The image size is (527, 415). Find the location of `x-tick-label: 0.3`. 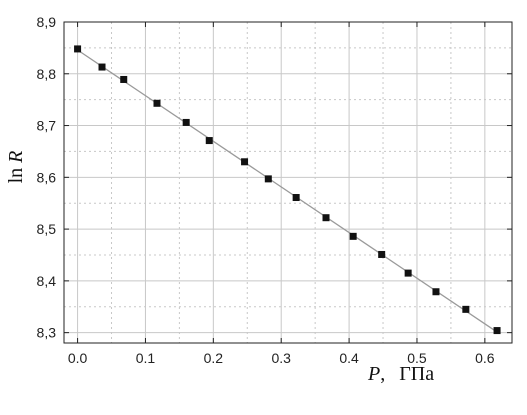

x-tick-label: 0.3 is located at coordinates (281, 358).